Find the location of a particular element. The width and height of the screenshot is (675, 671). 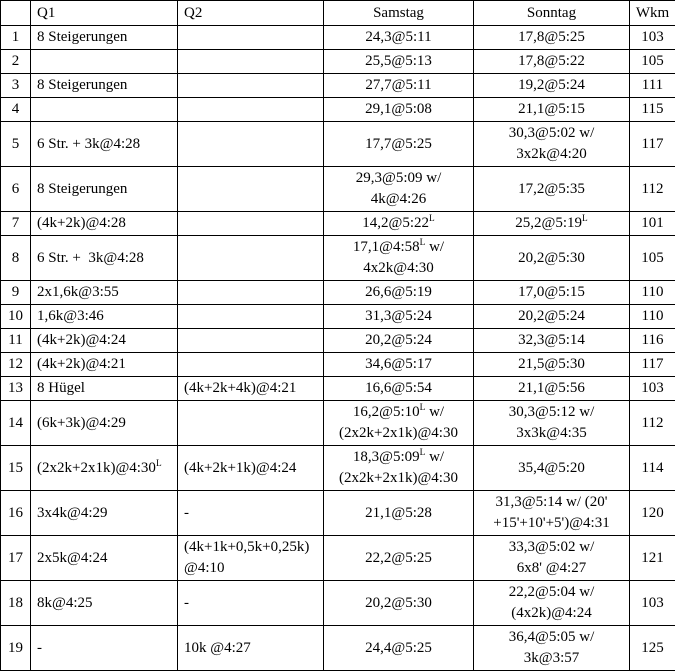

wkm-cell: 116 is located at coordinates (652, 341).